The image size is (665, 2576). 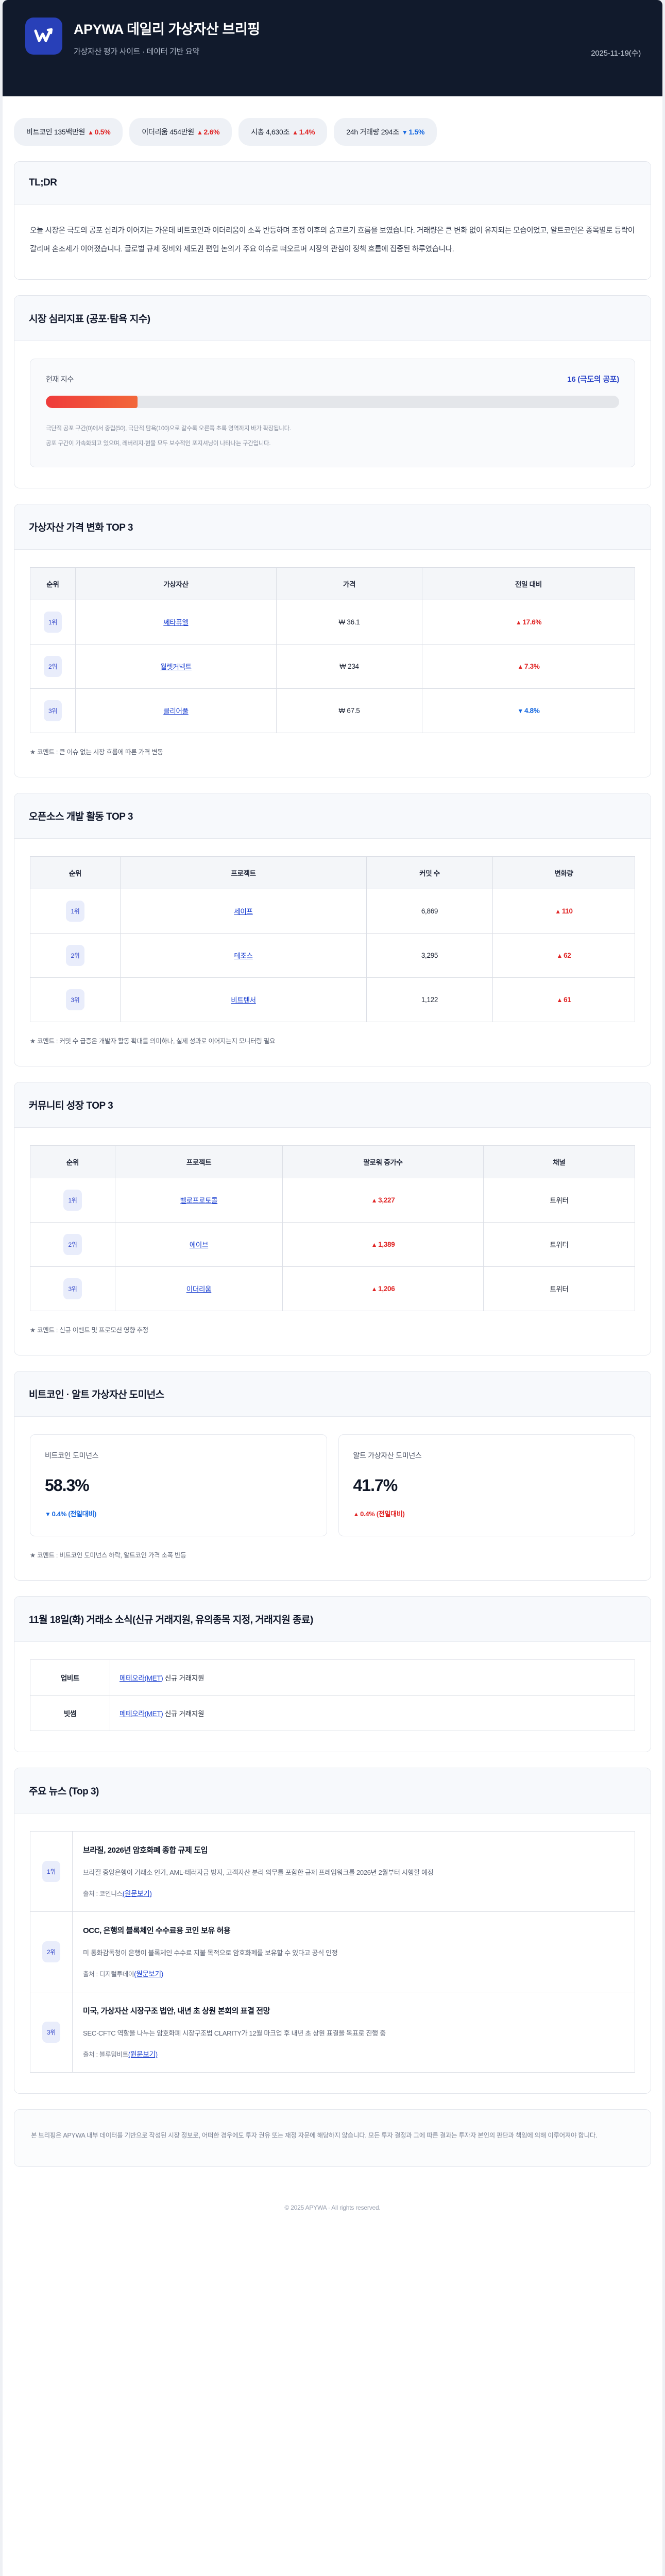 What do you see at coordinates (332, 939) in the screenshot?
I see `dev-top3-table: 순위 프로젝트 커밋 수 변화량 1위 세이프 6,869 110 2위` at bounding box center [332, 939].